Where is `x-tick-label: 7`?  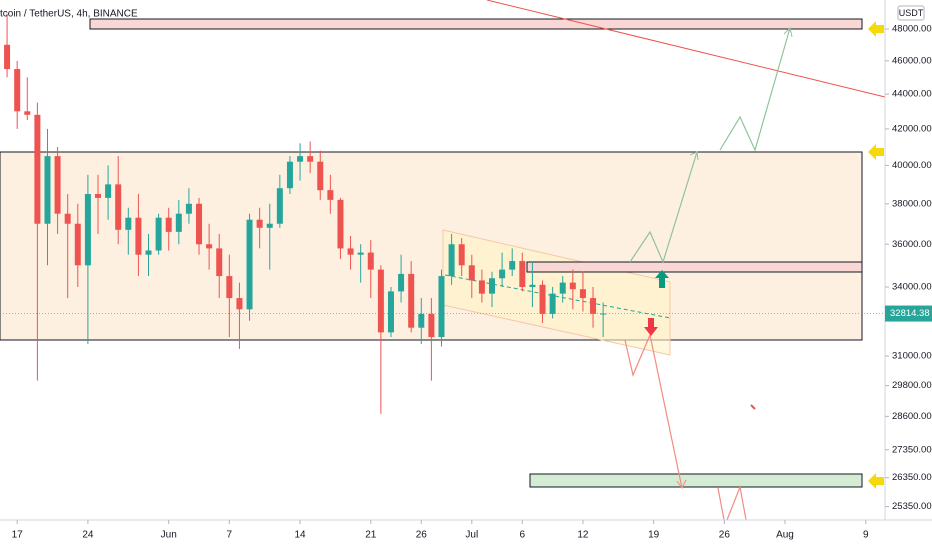
x-tick-label: 7 is located at coordinates (230, 535).